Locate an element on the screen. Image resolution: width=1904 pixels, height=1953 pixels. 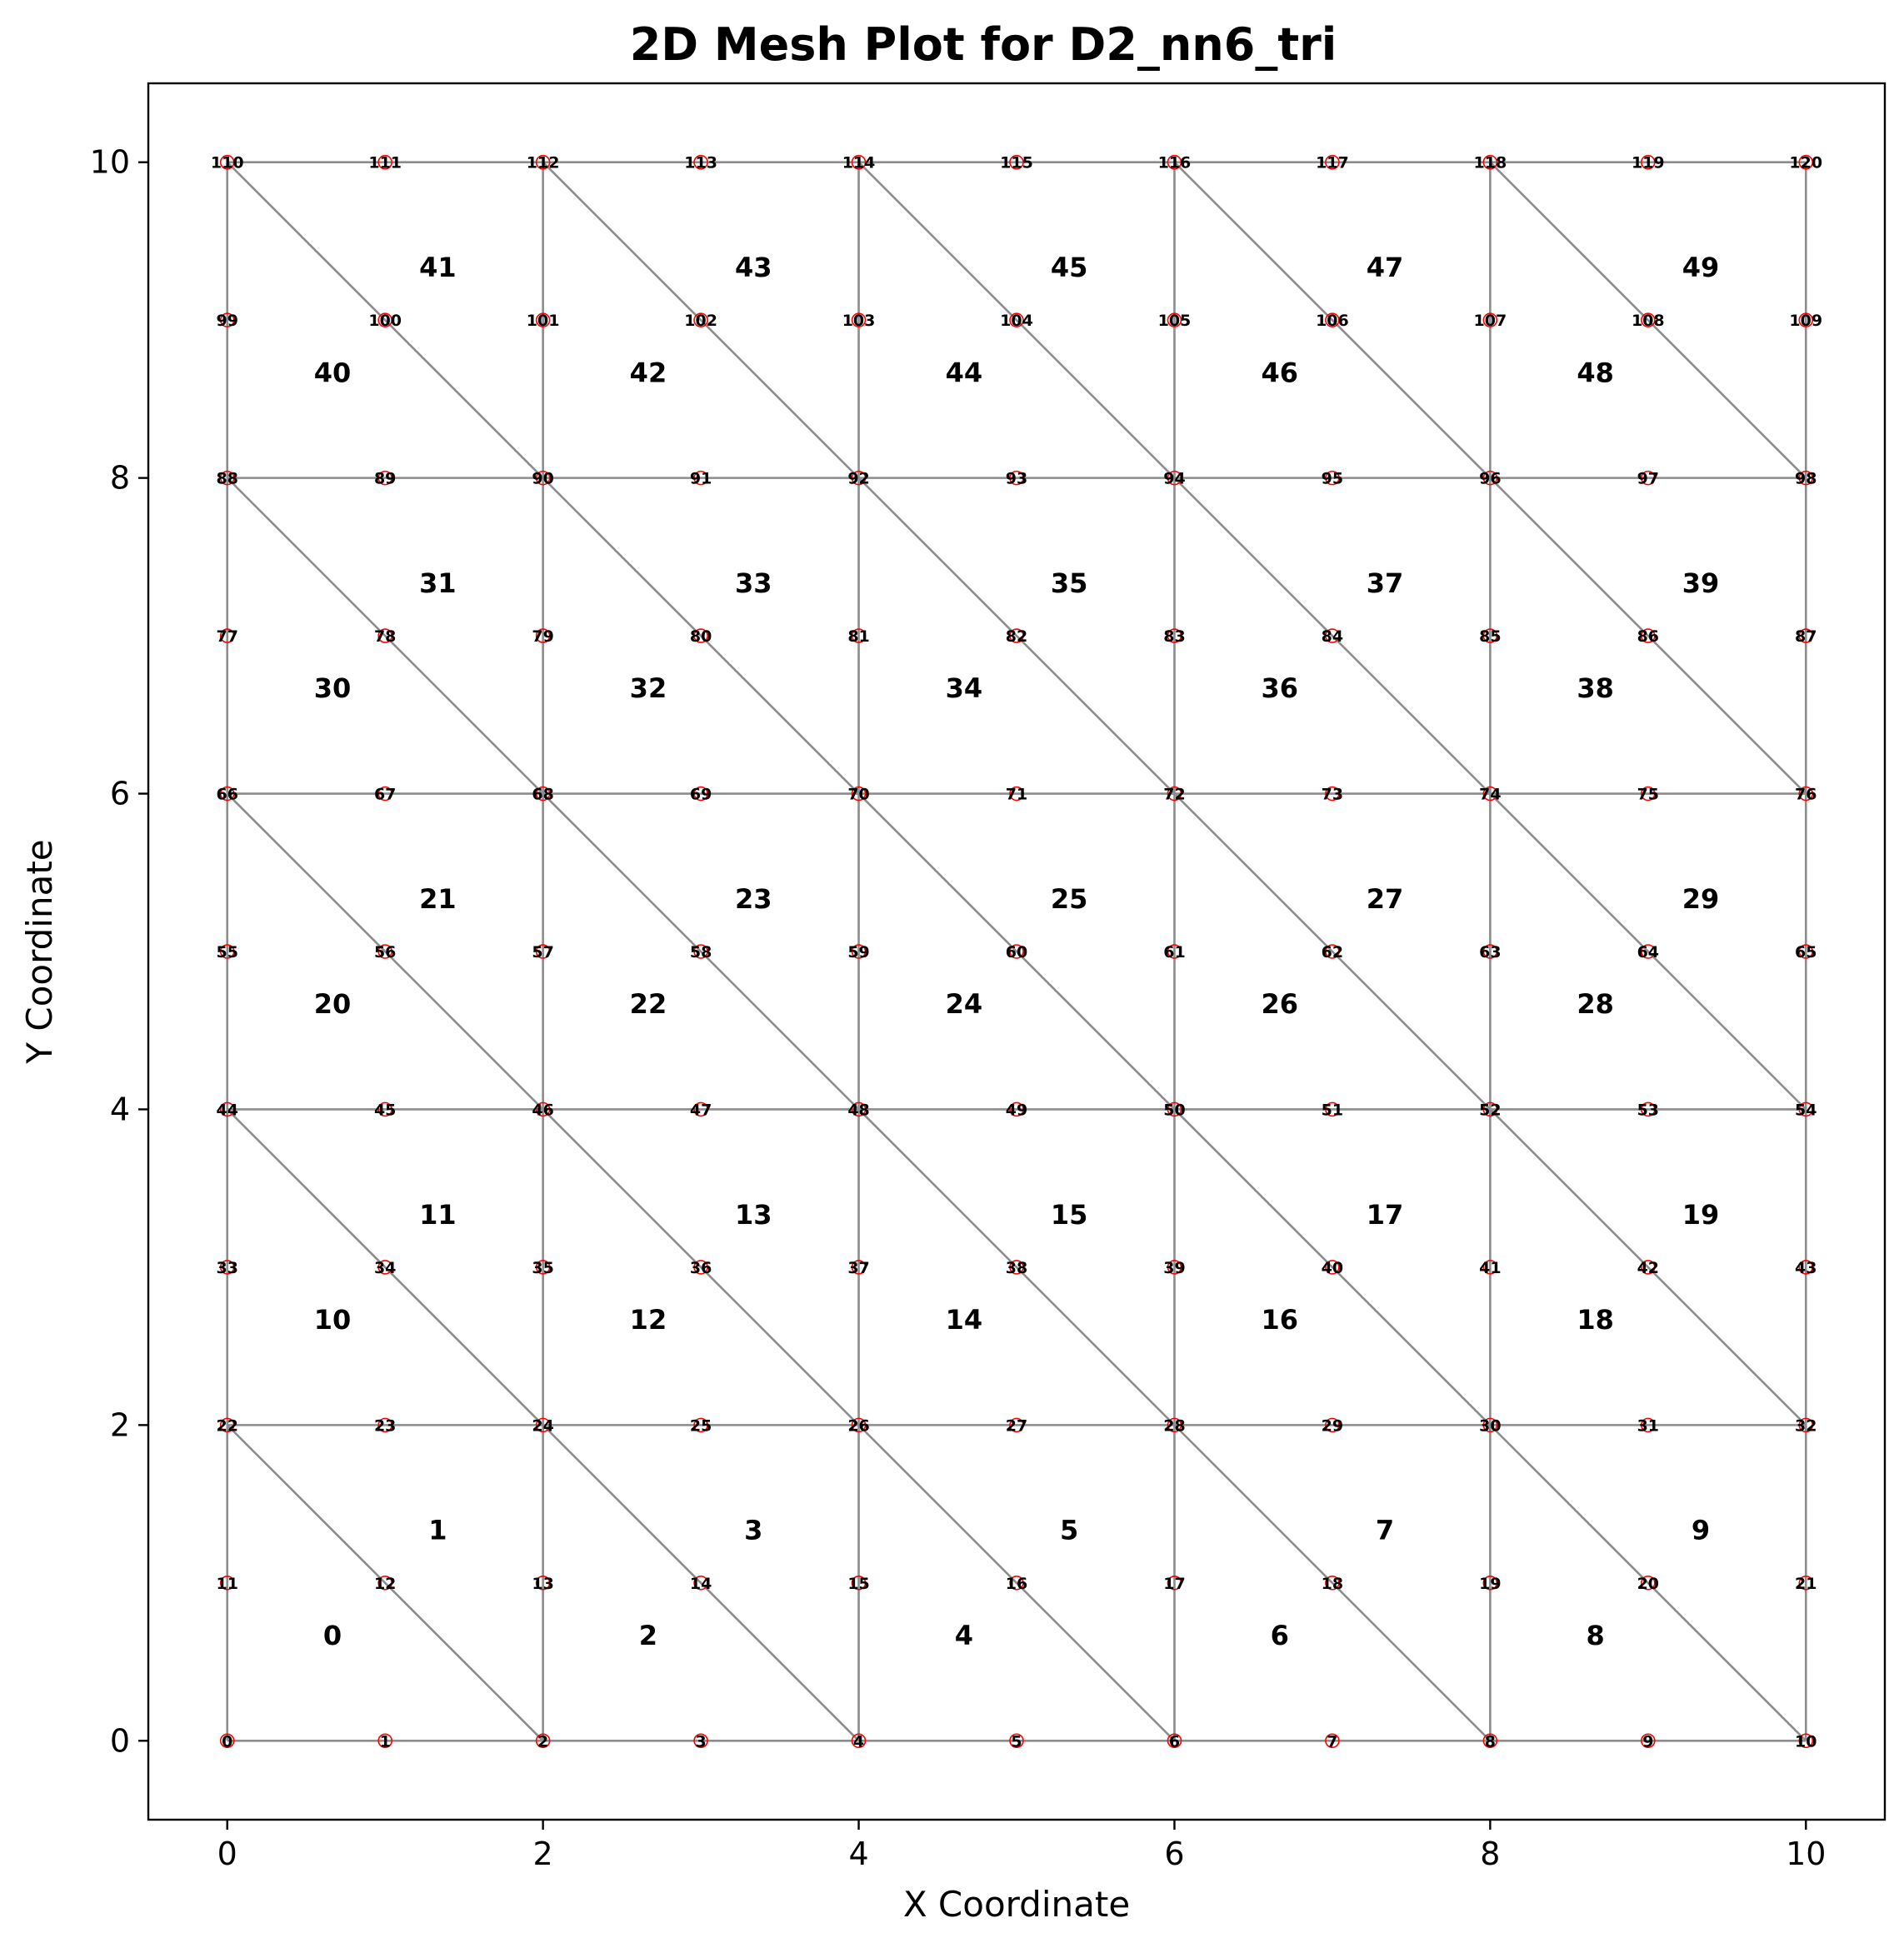
node-label: 34 is located at coordinates (385, 1268).